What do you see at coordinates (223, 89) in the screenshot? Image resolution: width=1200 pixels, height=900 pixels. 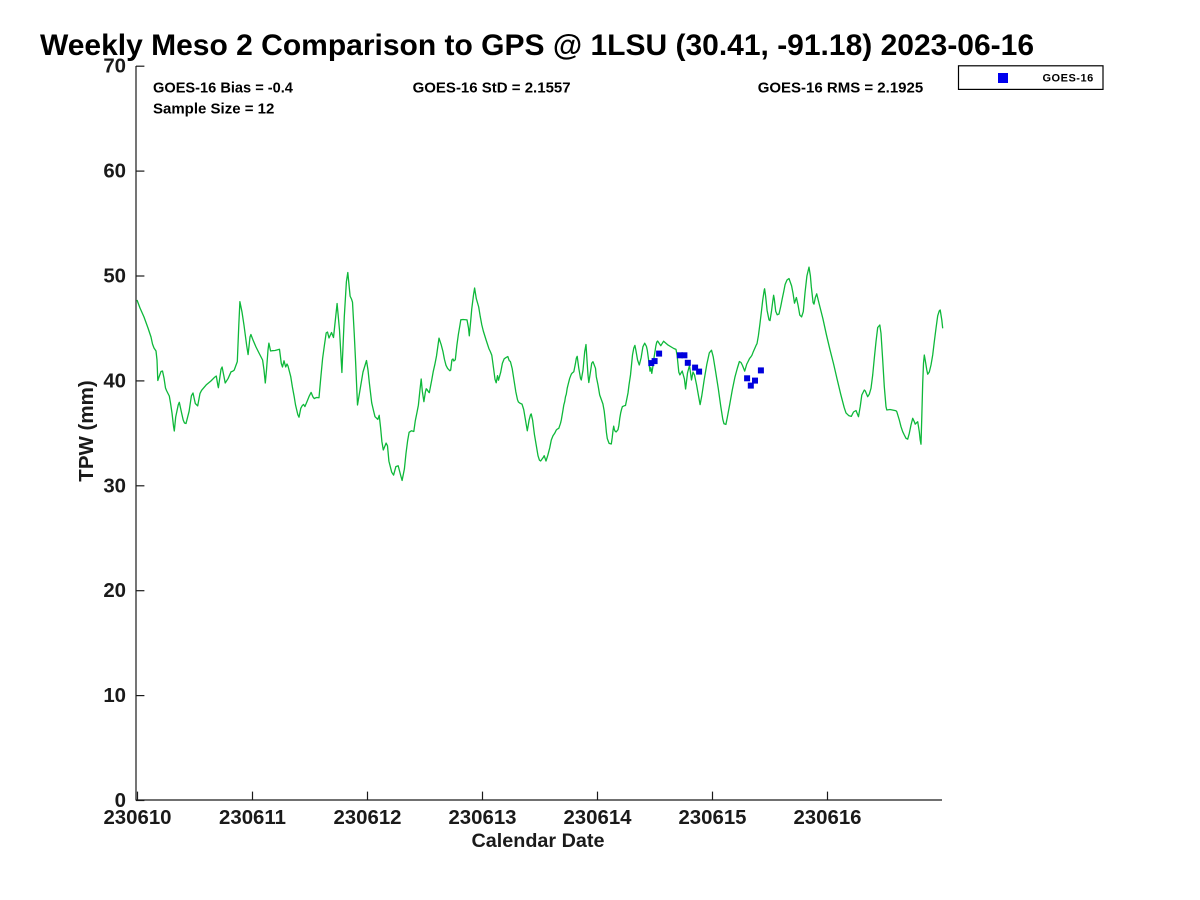 I see `svg-text: GOES-16 Bias = -0.4` at bounding box center [223, 89].